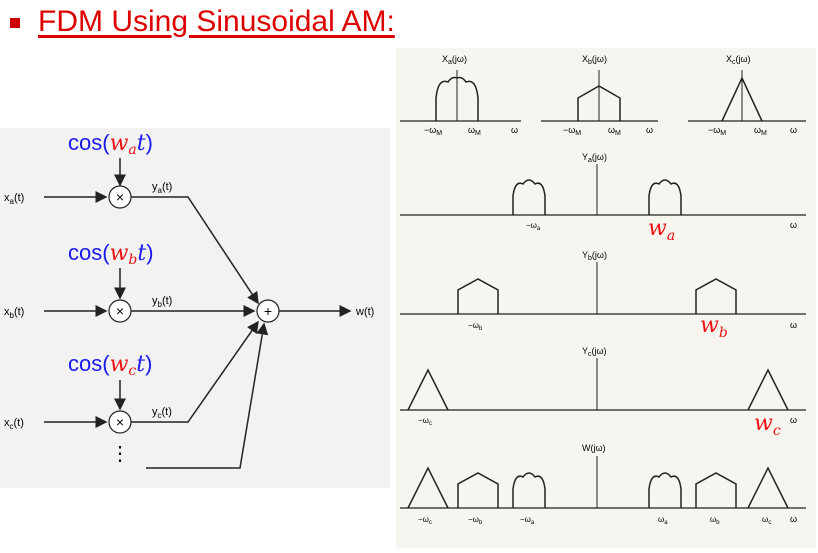 This screenshot has width=818, height=553. What do you see at coordinates (594, 60) in the screenshot?
I see `xb-label: Xb(jω)` at bounding box center [594, 60].